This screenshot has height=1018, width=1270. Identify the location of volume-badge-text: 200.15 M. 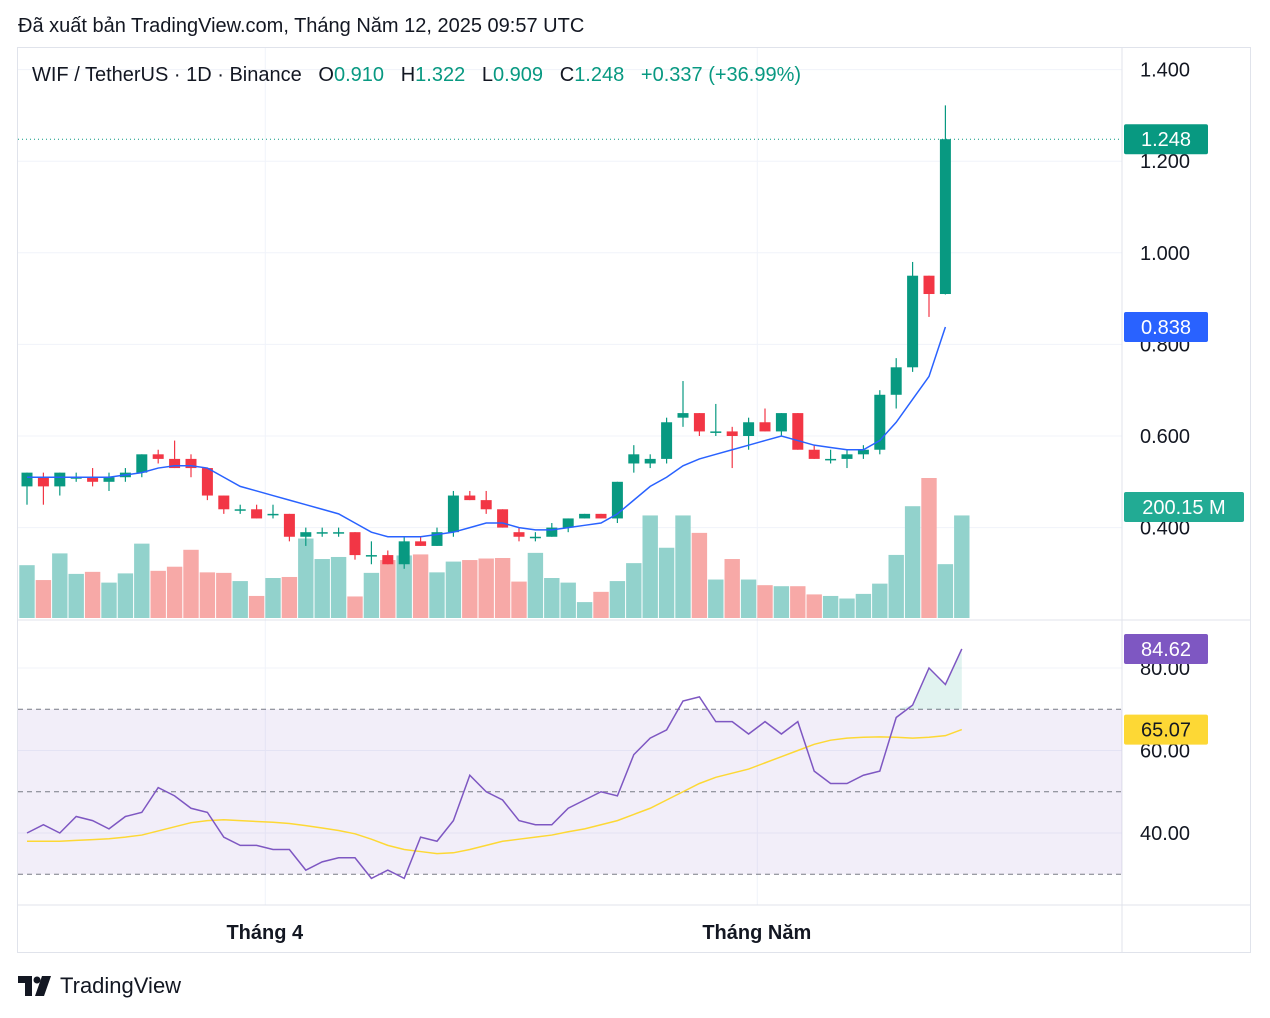
(1183, 508).